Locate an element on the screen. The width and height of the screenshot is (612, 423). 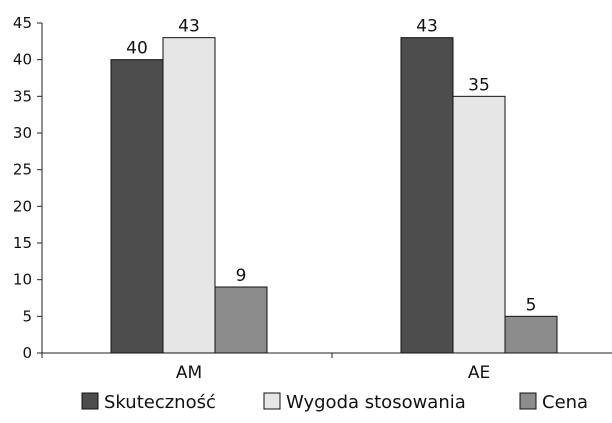
y-tick-label: 35 is located at coordinates (22, 96).